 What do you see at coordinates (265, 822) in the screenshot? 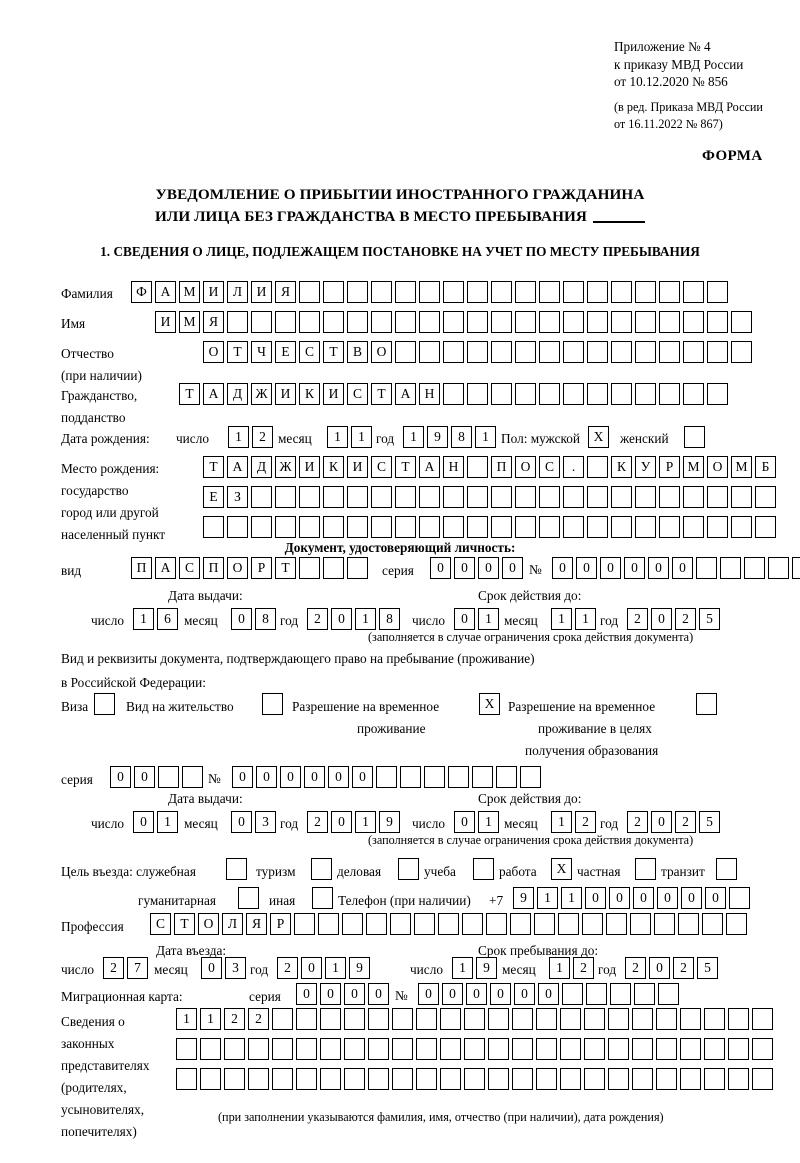
I see `cell: 3` at bounding box center [265, 822].